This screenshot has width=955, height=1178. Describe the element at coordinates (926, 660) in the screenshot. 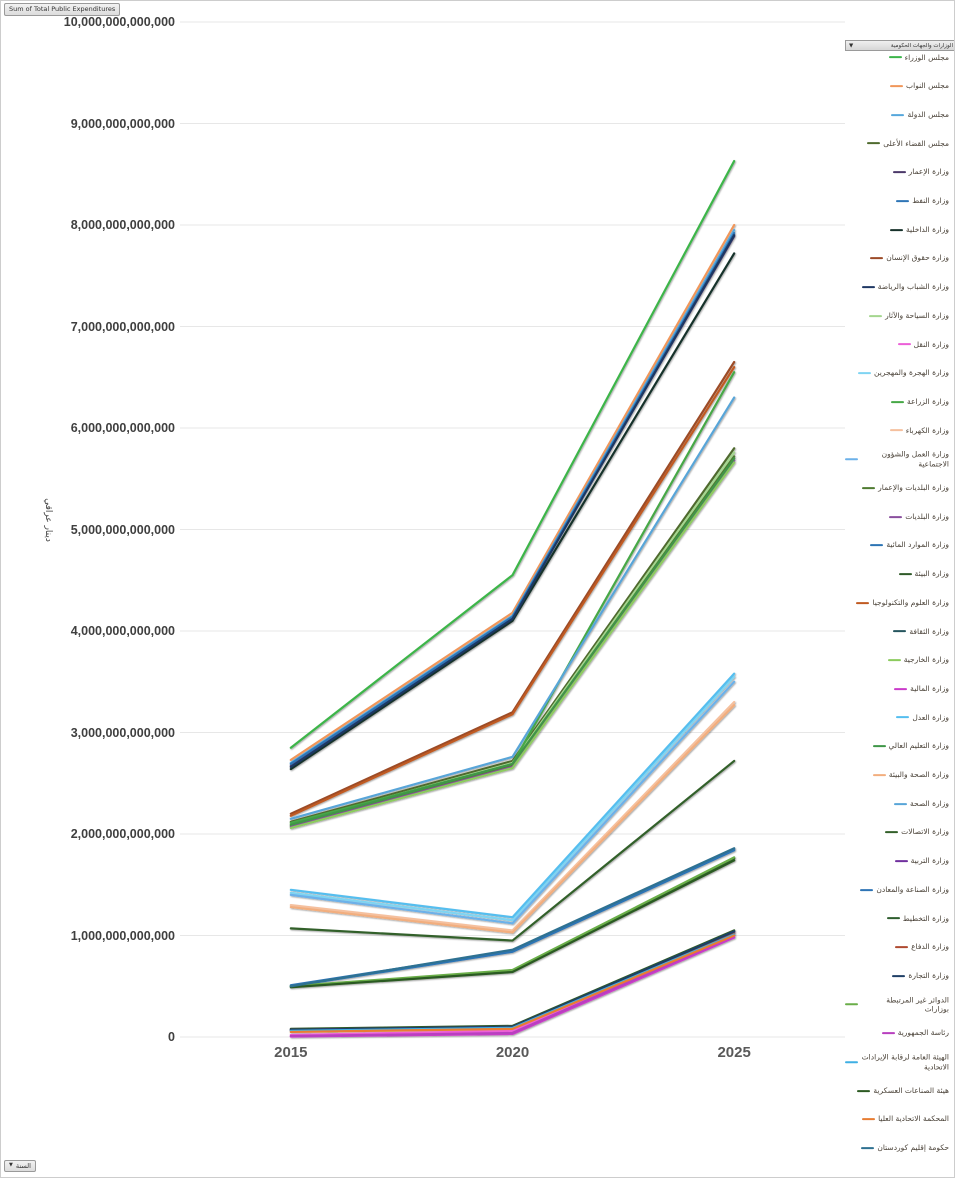

I see `legend-item-label: وزارة الخارجية` at that location.